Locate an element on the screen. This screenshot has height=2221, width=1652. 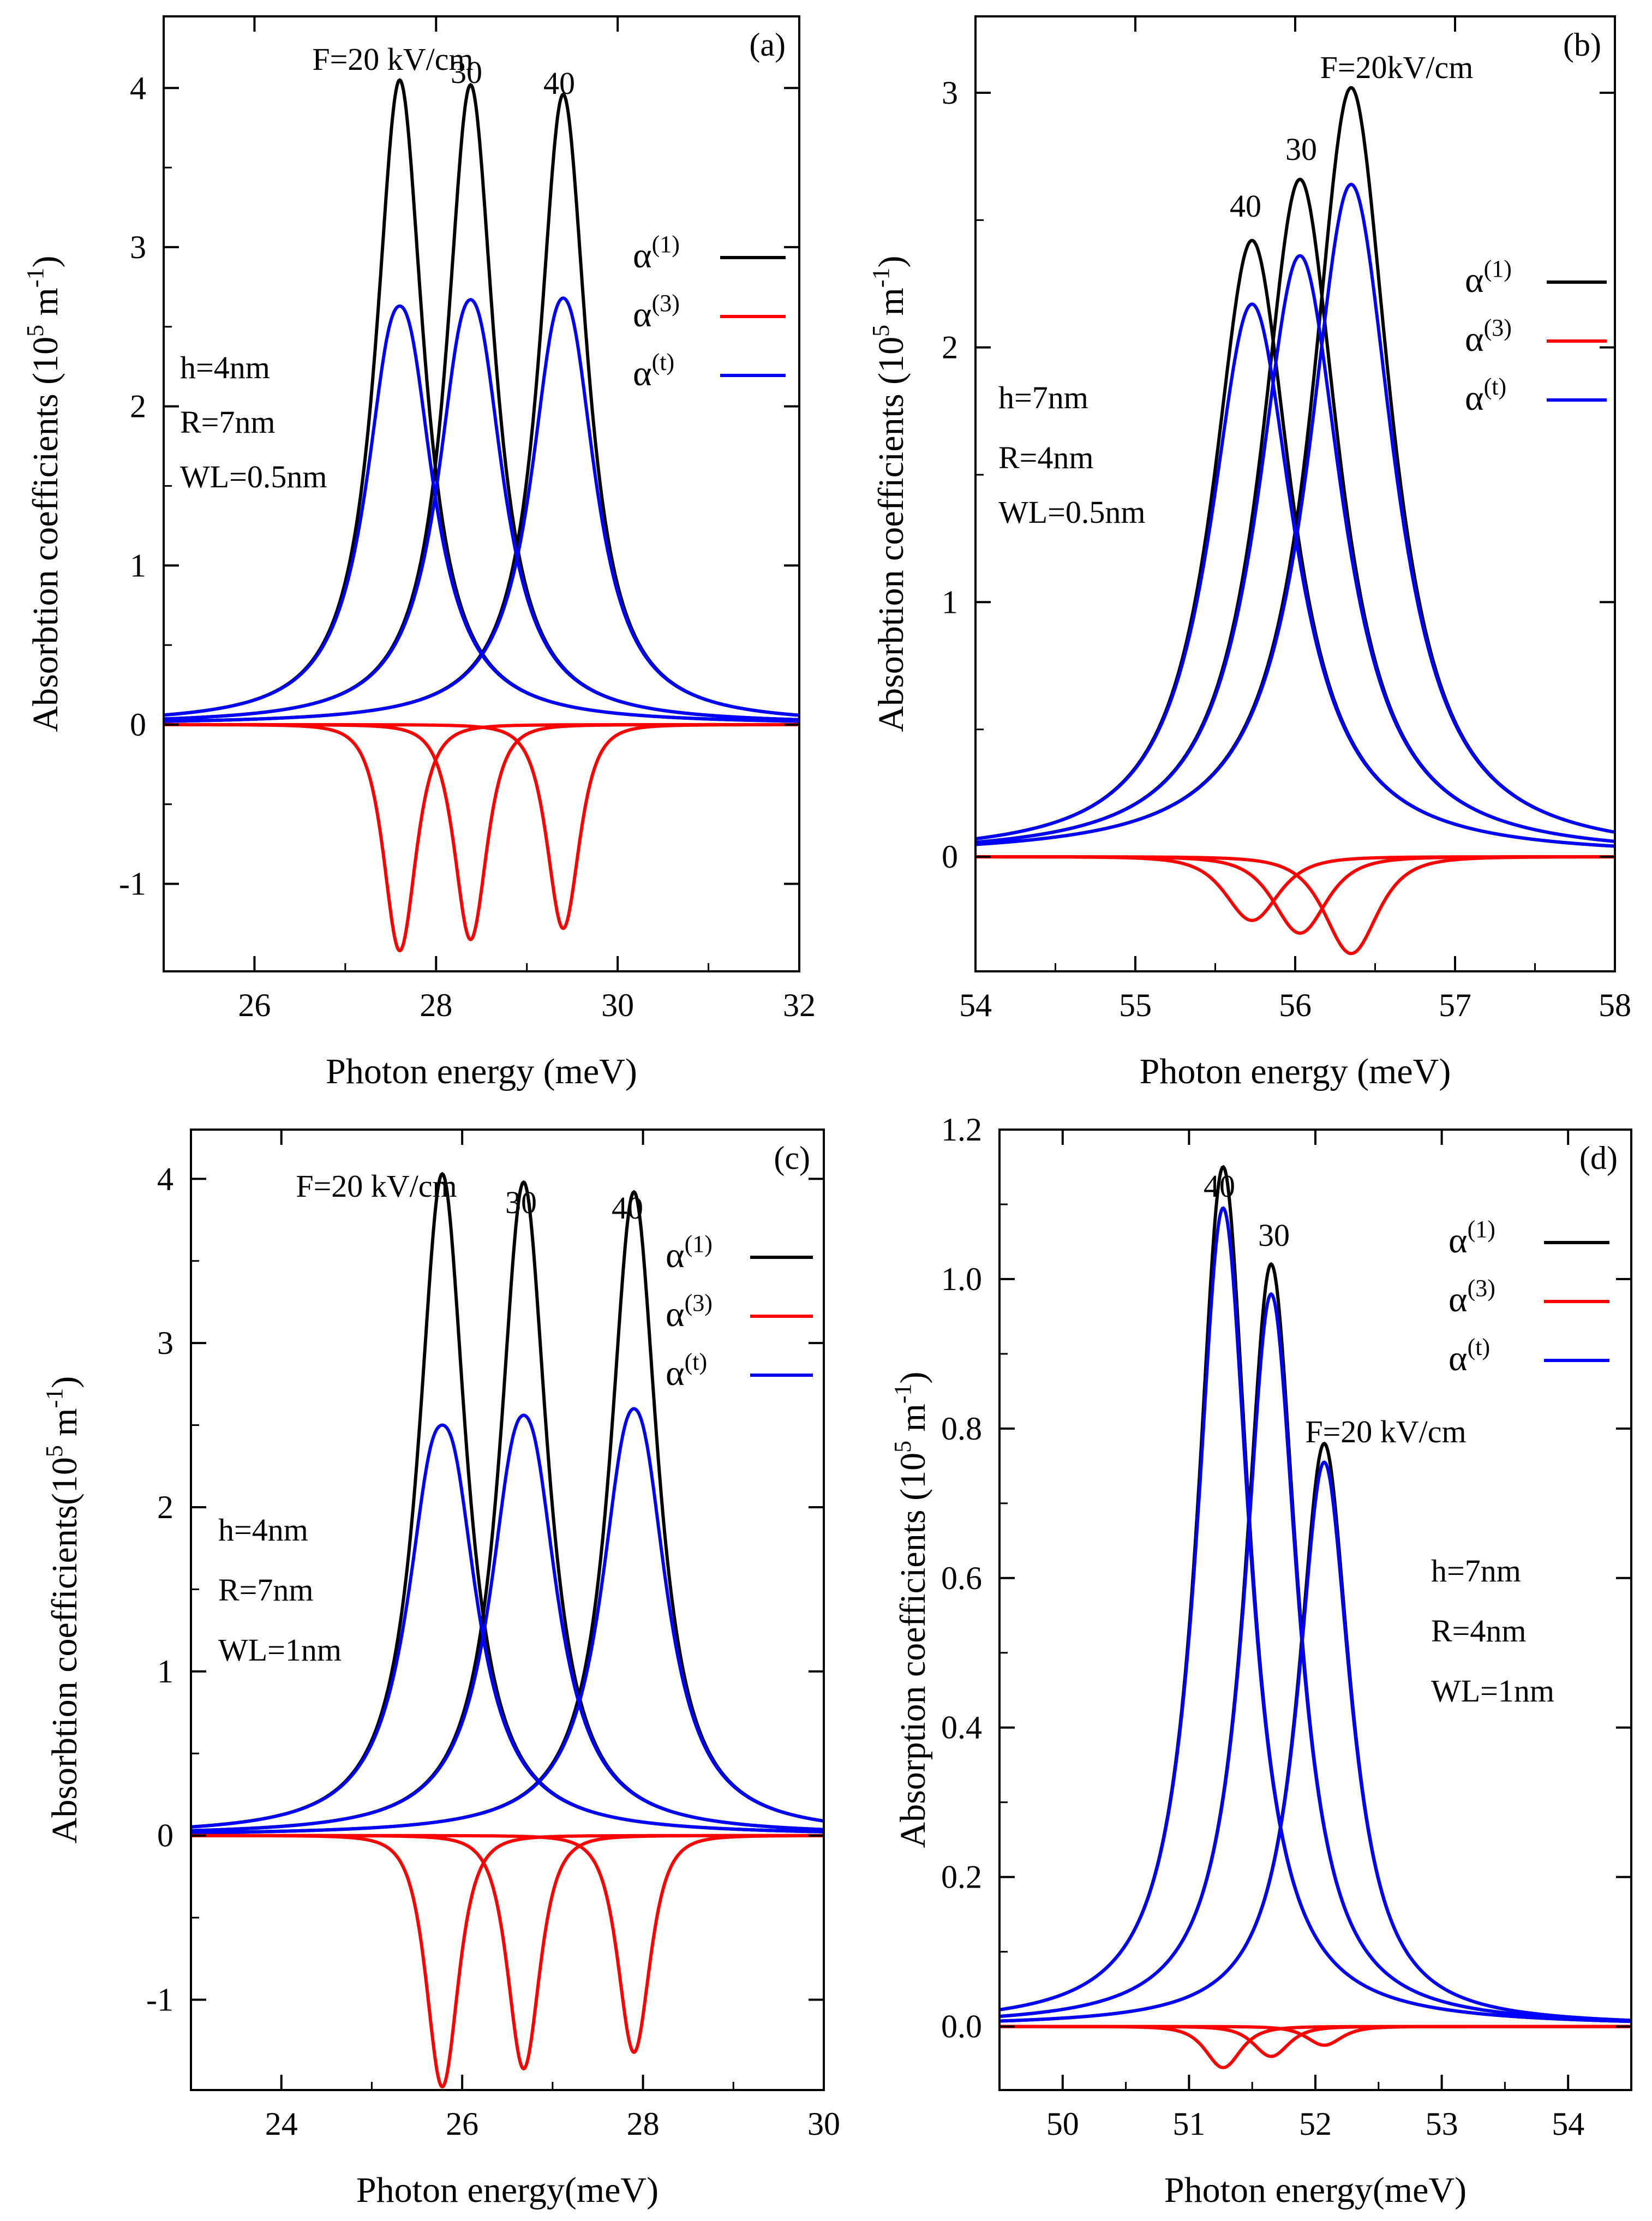
x-tick-label: 57 is located at coordinates (1455, 1005).